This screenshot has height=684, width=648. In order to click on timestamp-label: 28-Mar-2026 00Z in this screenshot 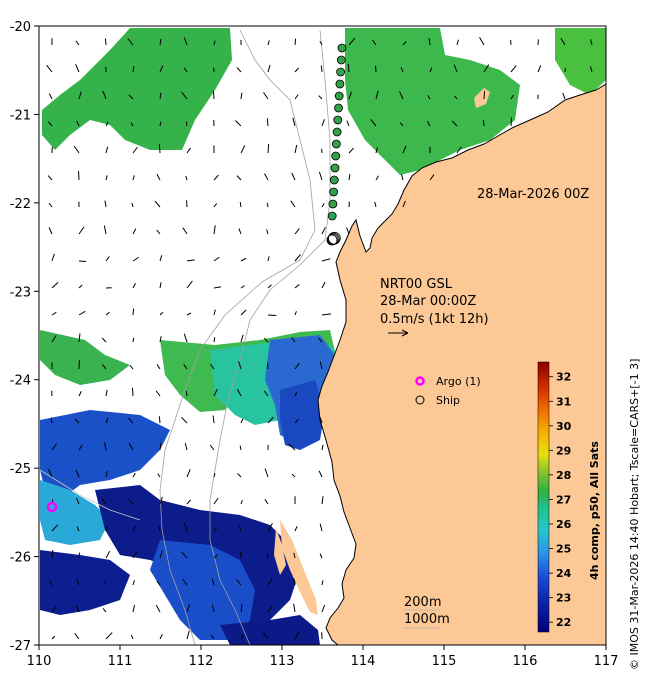, I will do `click(533, 194)`.